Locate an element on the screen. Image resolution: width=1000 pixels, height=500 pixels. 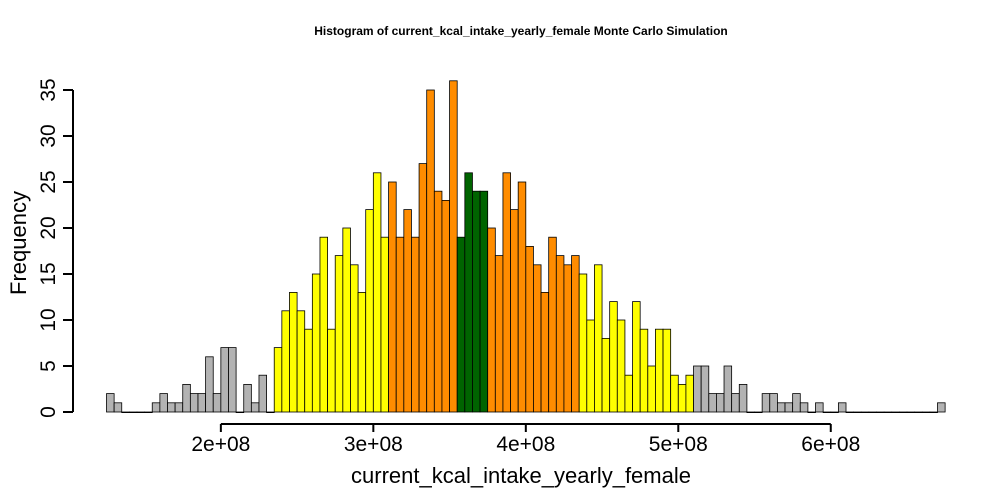
y-tick-label: 10 is located at coordinates (48, 319).